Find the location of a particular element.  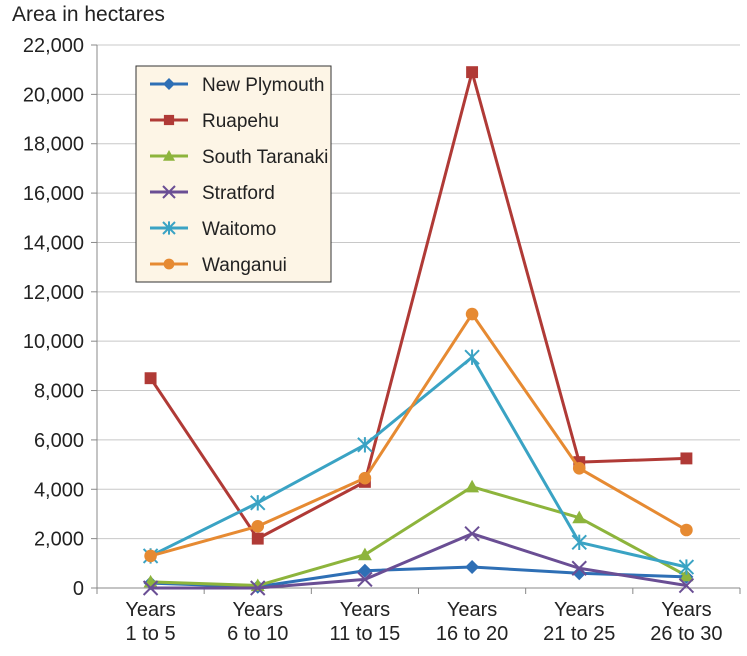

y-tick-label: 22,000 is located at coordinates (53, 46).